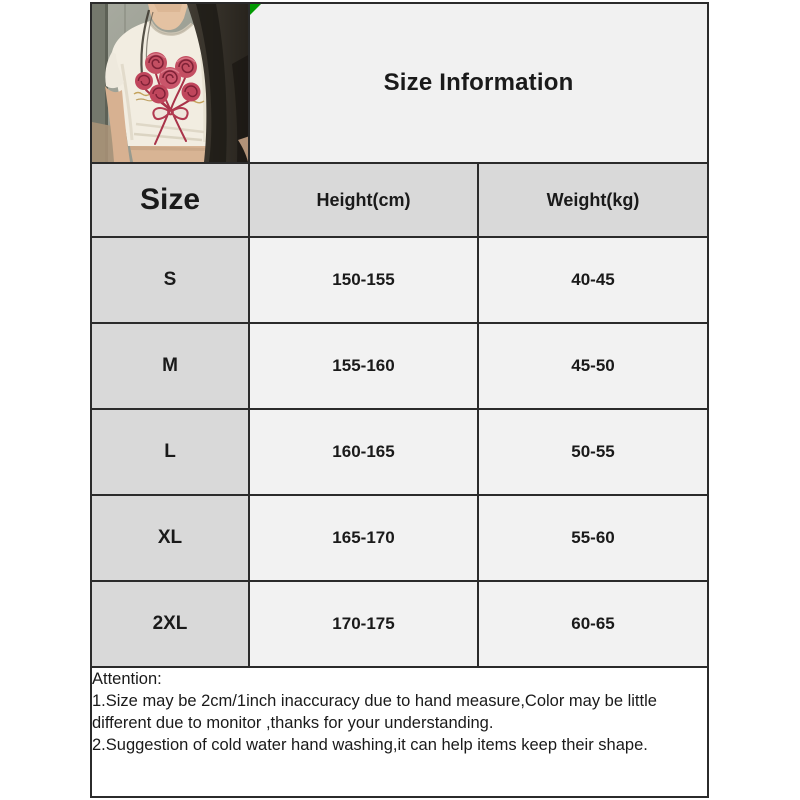 This screenshot has height=800, width=800. Describe the element at coordinates (593, 366) in the screenshot. I see `weight-value: 45-50` at that location.